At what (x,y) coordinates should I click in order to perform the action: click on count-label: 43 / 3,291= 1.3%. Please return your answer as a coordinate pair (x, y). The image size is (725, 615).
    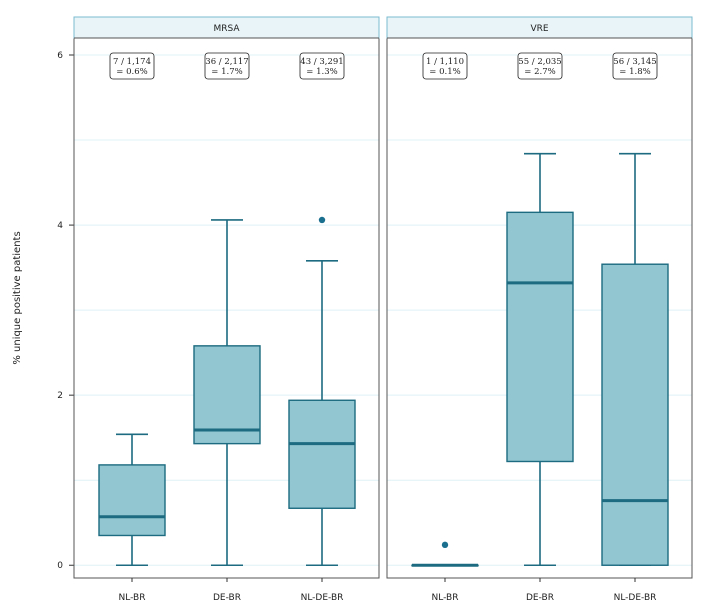
    Looking at the image, I should click on (322, 66).